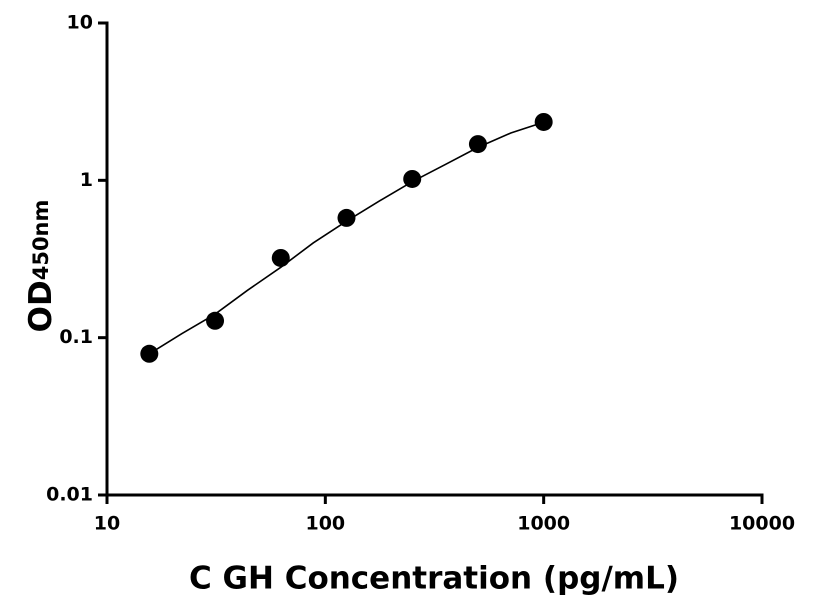  I want to click on y-axis-label-sub: 450nm, so click(41, 240).